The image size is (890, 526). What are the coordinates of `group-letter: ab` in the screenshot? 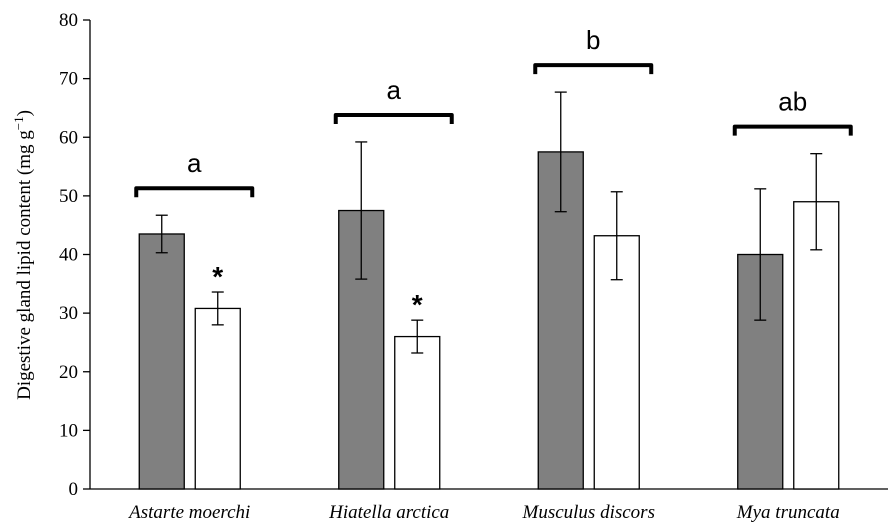 It's located at (792, 102).